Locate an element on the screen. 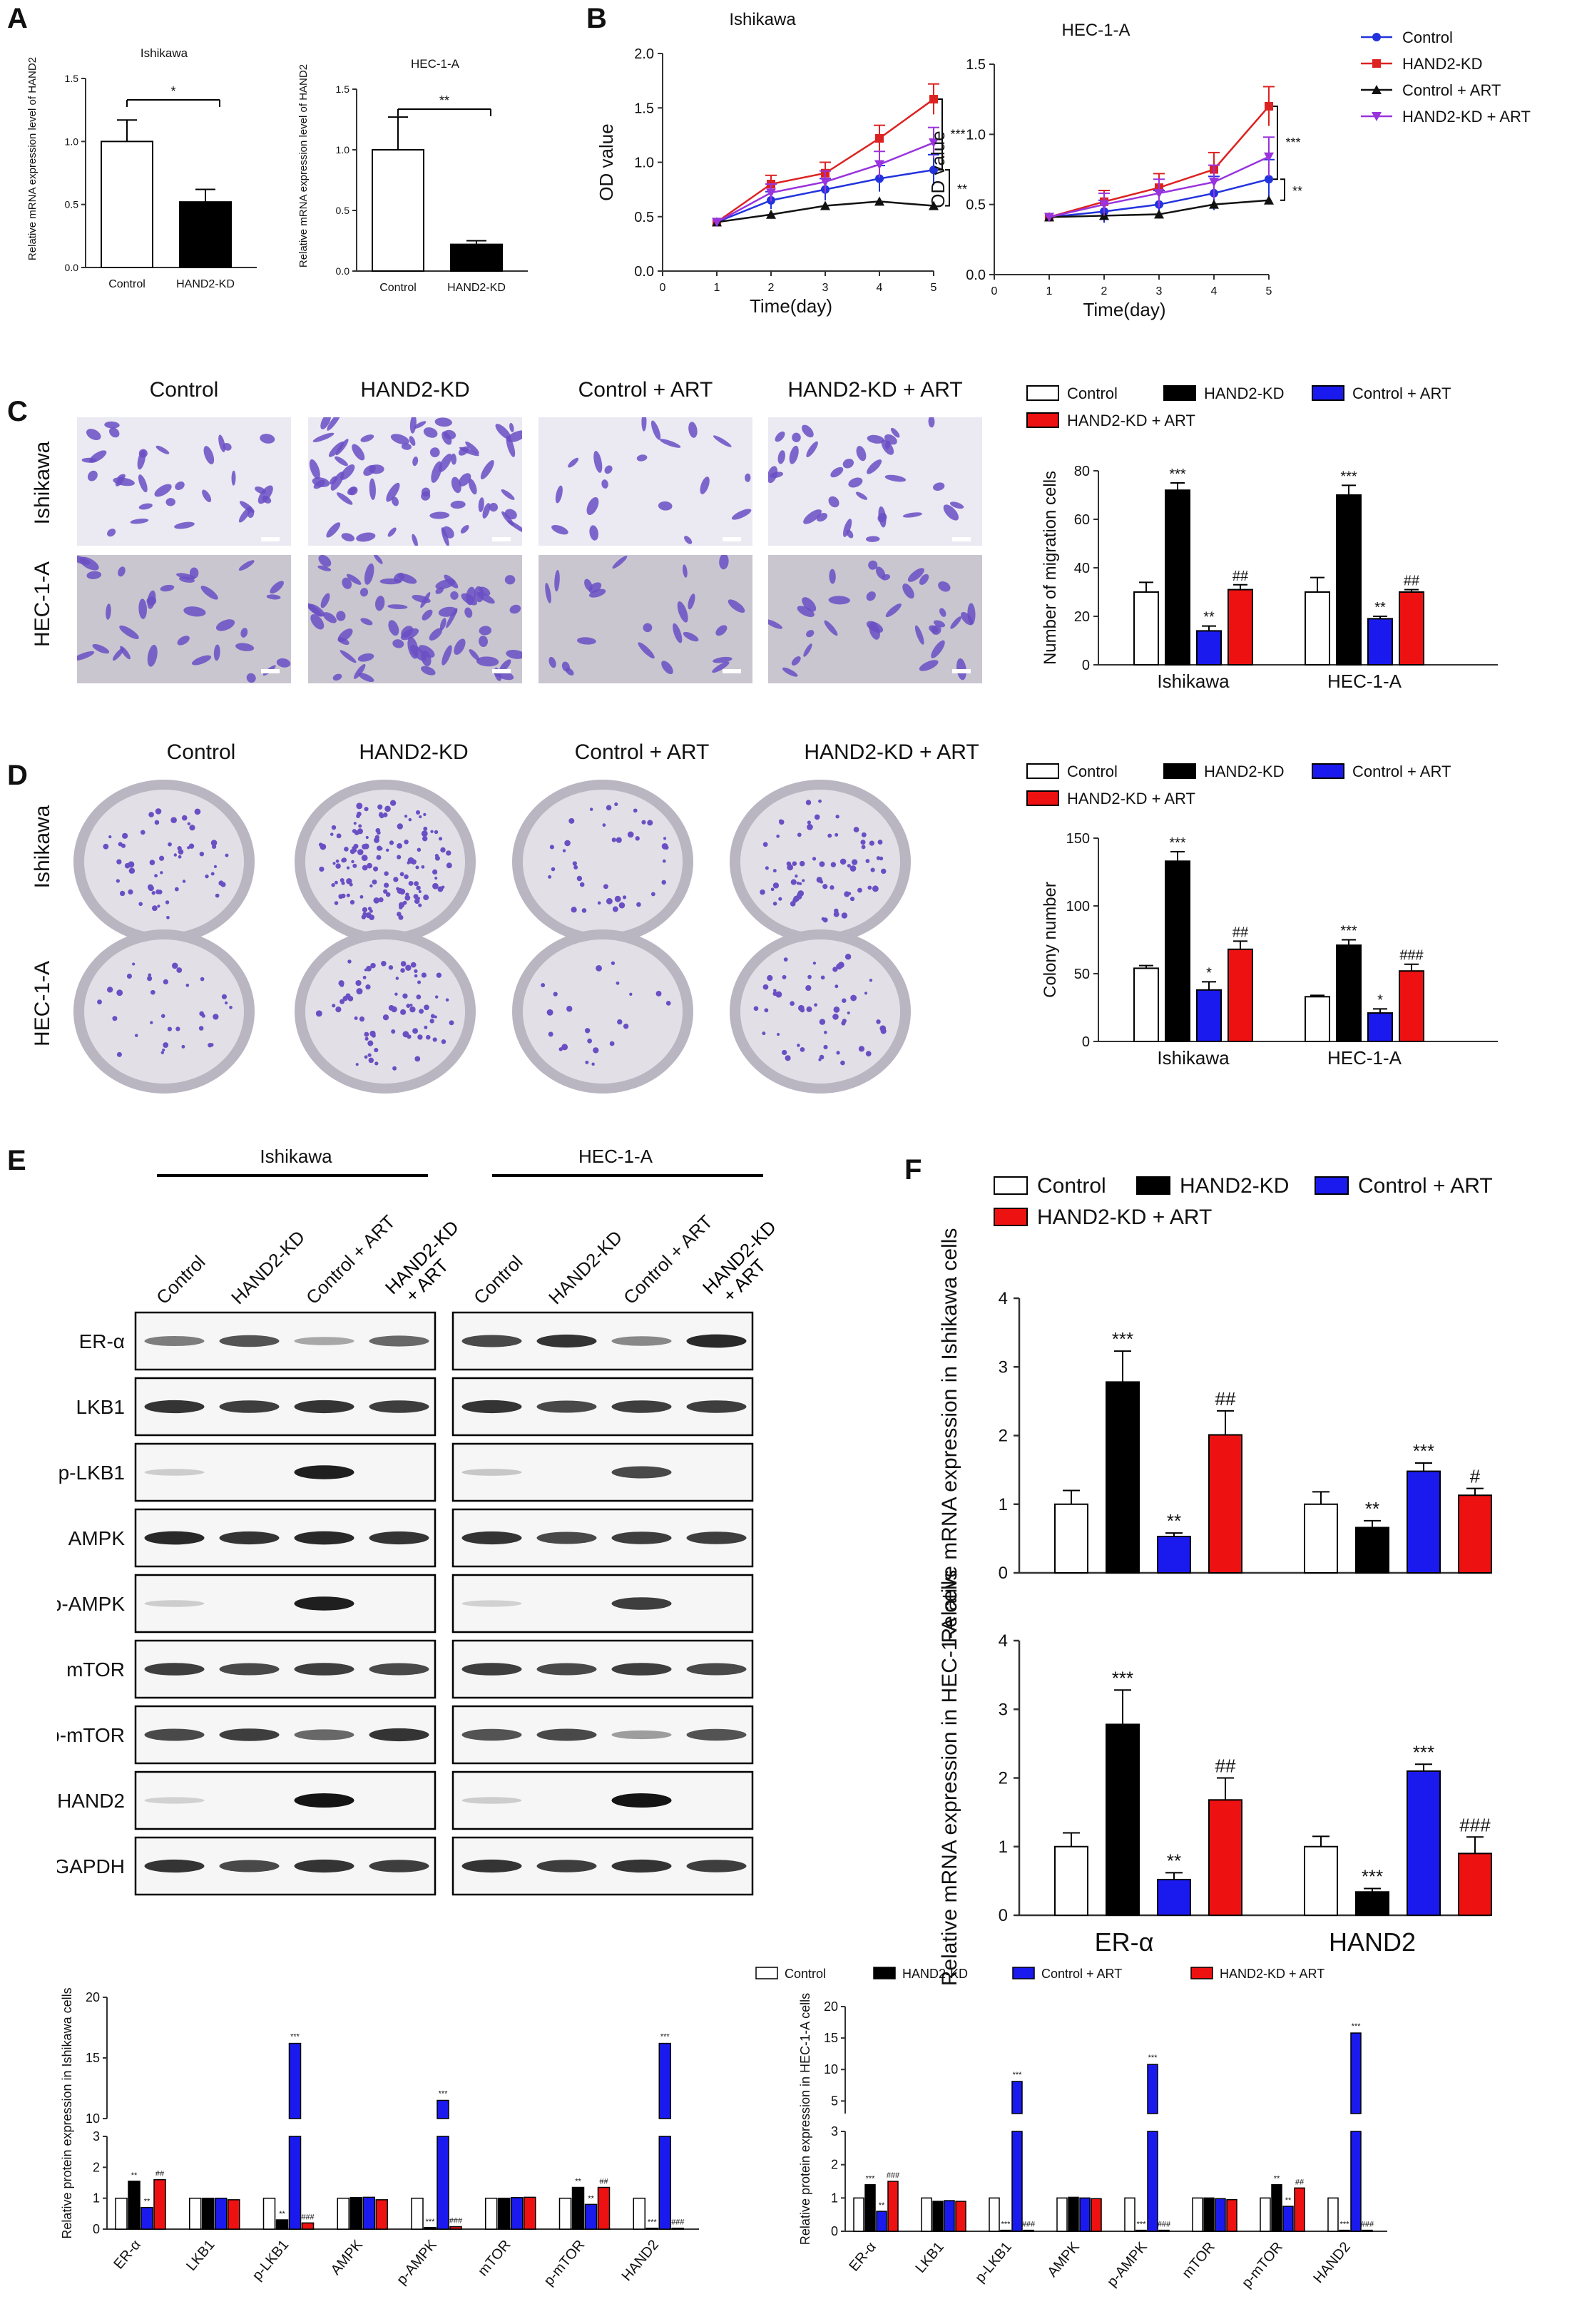  sig-label: * is located at coordinates (1380, 1000).